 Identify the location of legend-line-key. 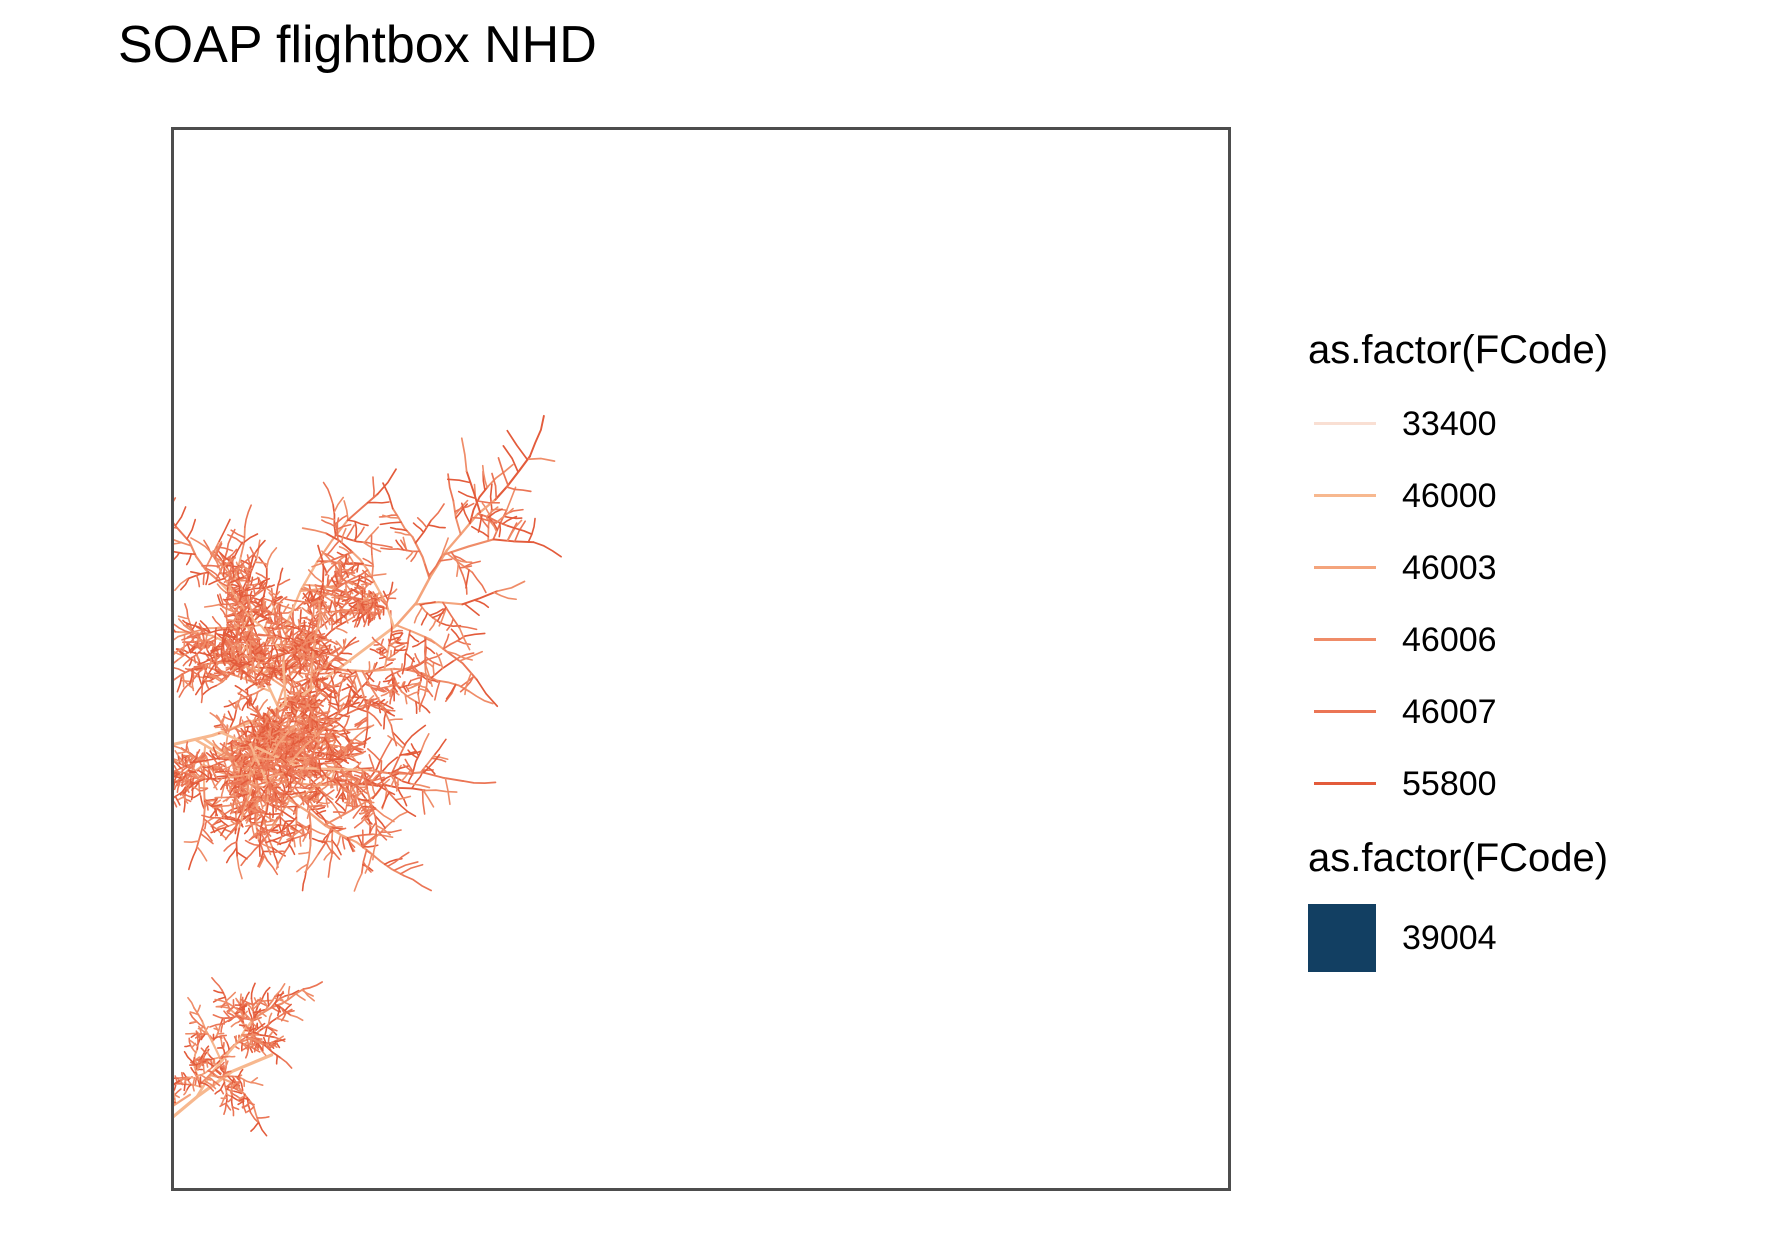
(1345, 639).